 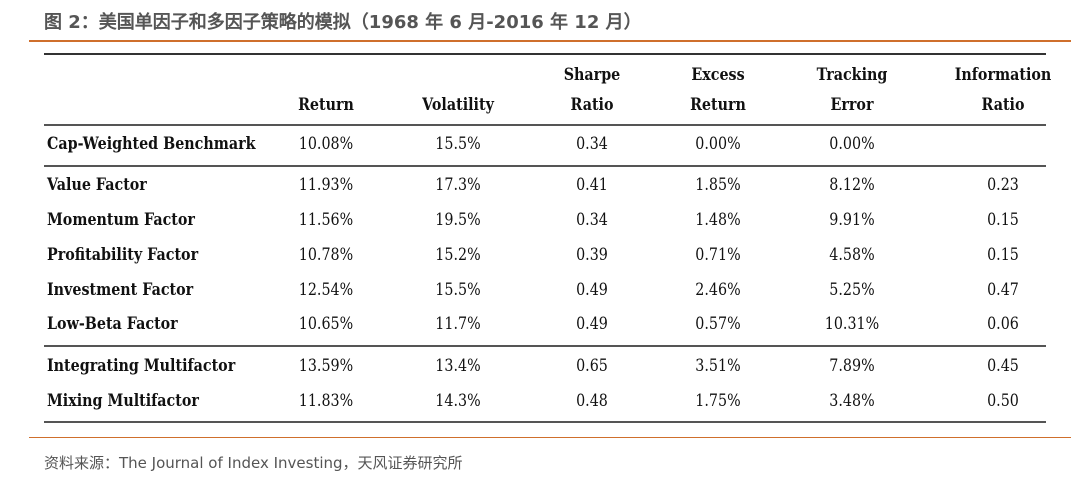 What do you see at coordinates (326, 185) in the screenshot?
I see `table-cell: 11.93%` at bounding box center [326, 185].